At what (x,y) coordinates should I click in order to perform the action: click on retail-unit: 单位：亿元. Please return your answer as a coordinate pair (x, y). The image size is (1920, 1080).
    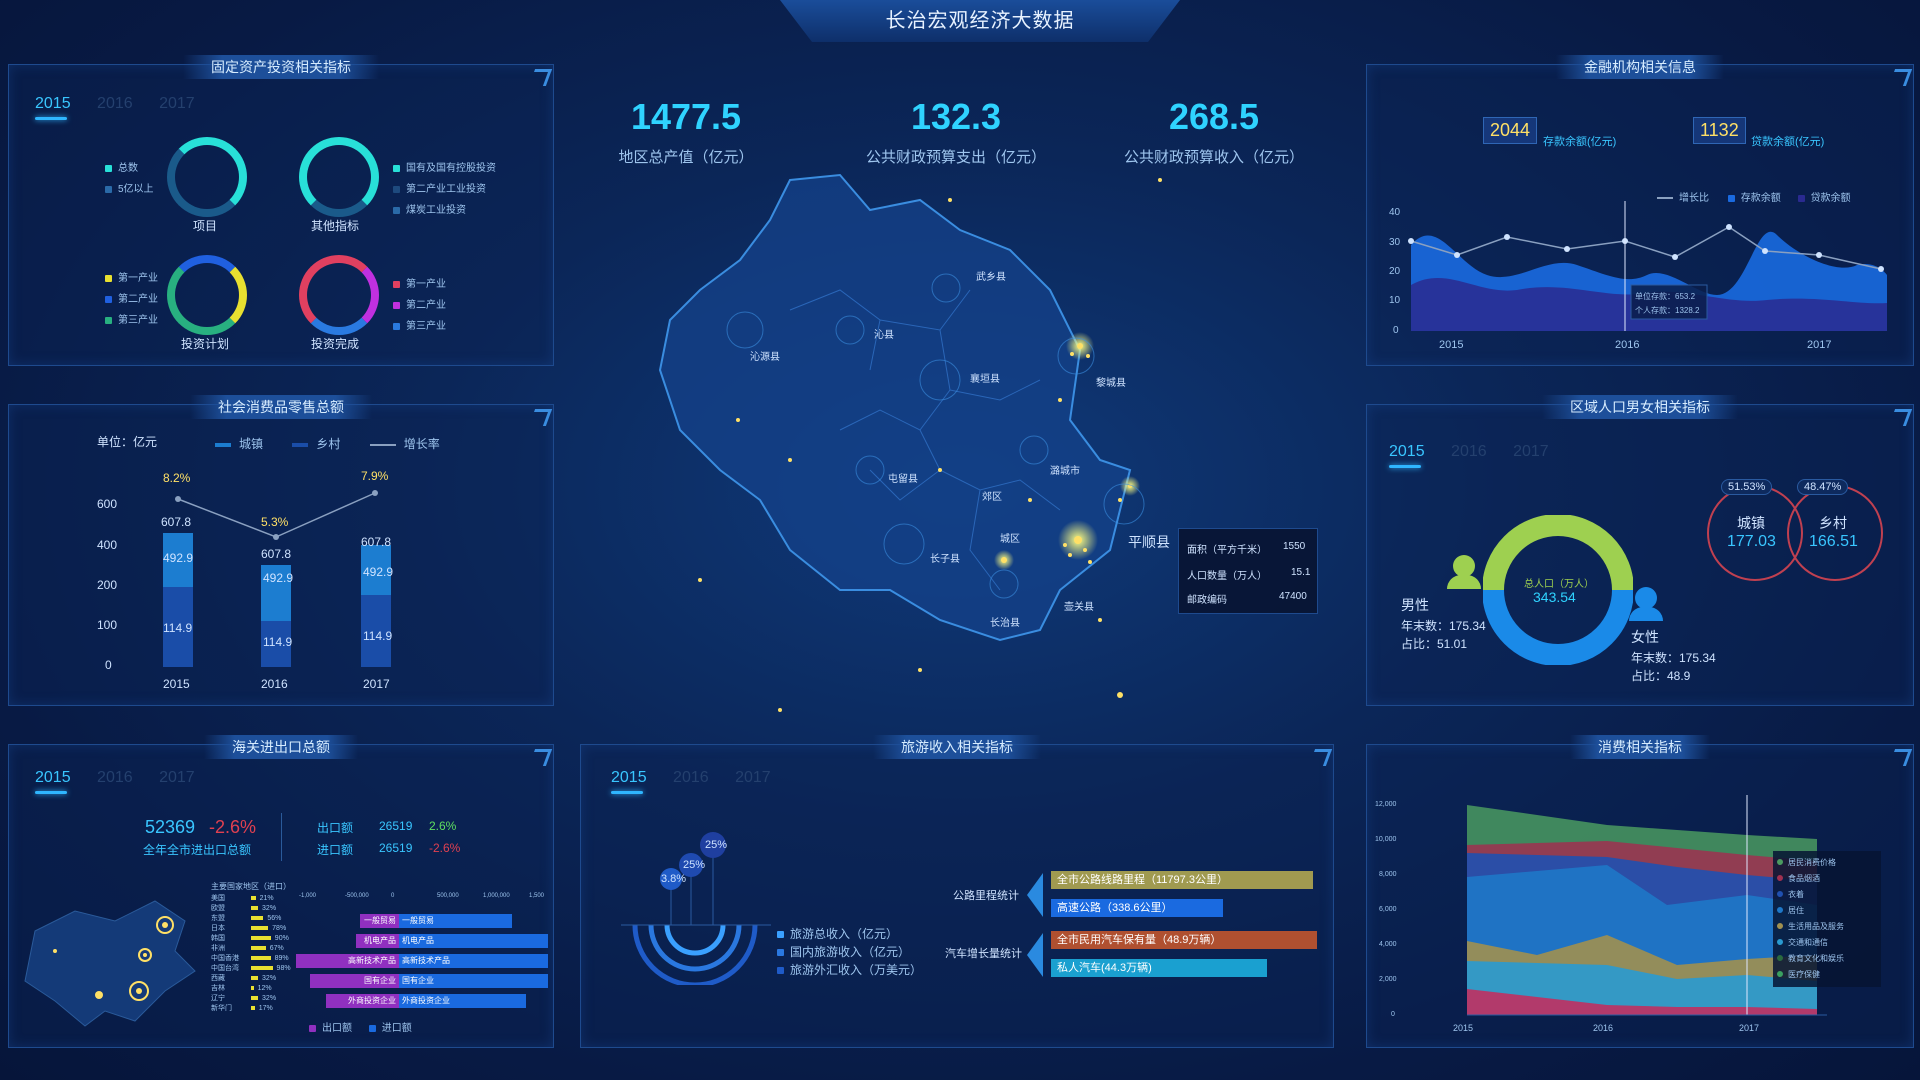
    Looking at the image, I should click on (127, 442).